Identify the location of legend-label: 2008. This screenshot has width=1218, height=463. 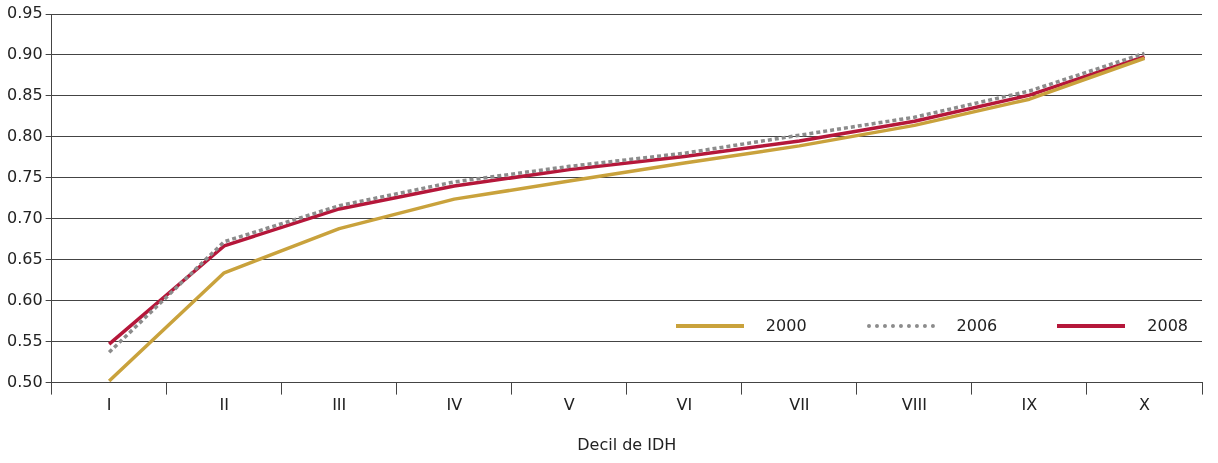
(1167, 325).